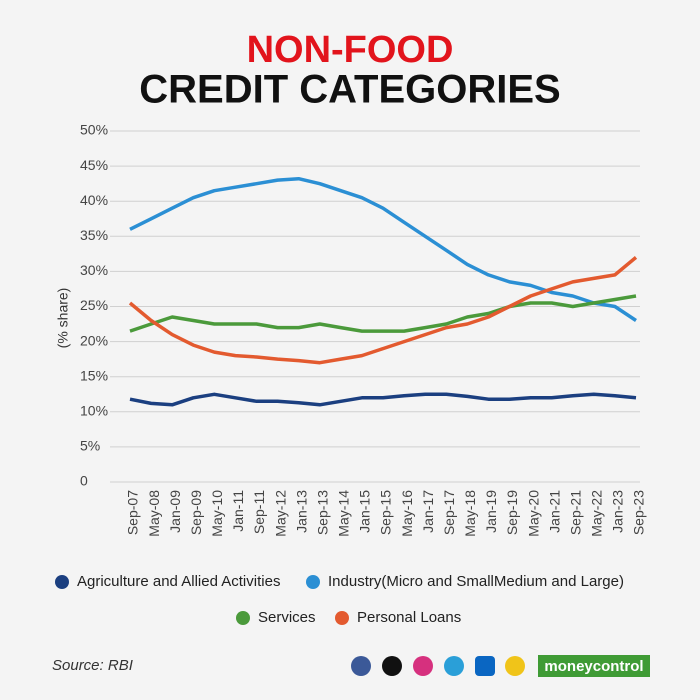 The image size is (700, 700). Describe the element at coordinates (94, 165) in the screenshot. I see `y-tick-label: 45%` at that location.